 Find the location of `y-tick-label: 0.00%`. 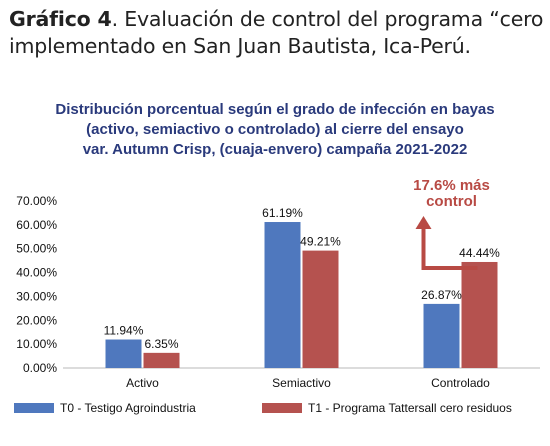

y-tick-label: 0.00% is located at coordinates (40, 368).